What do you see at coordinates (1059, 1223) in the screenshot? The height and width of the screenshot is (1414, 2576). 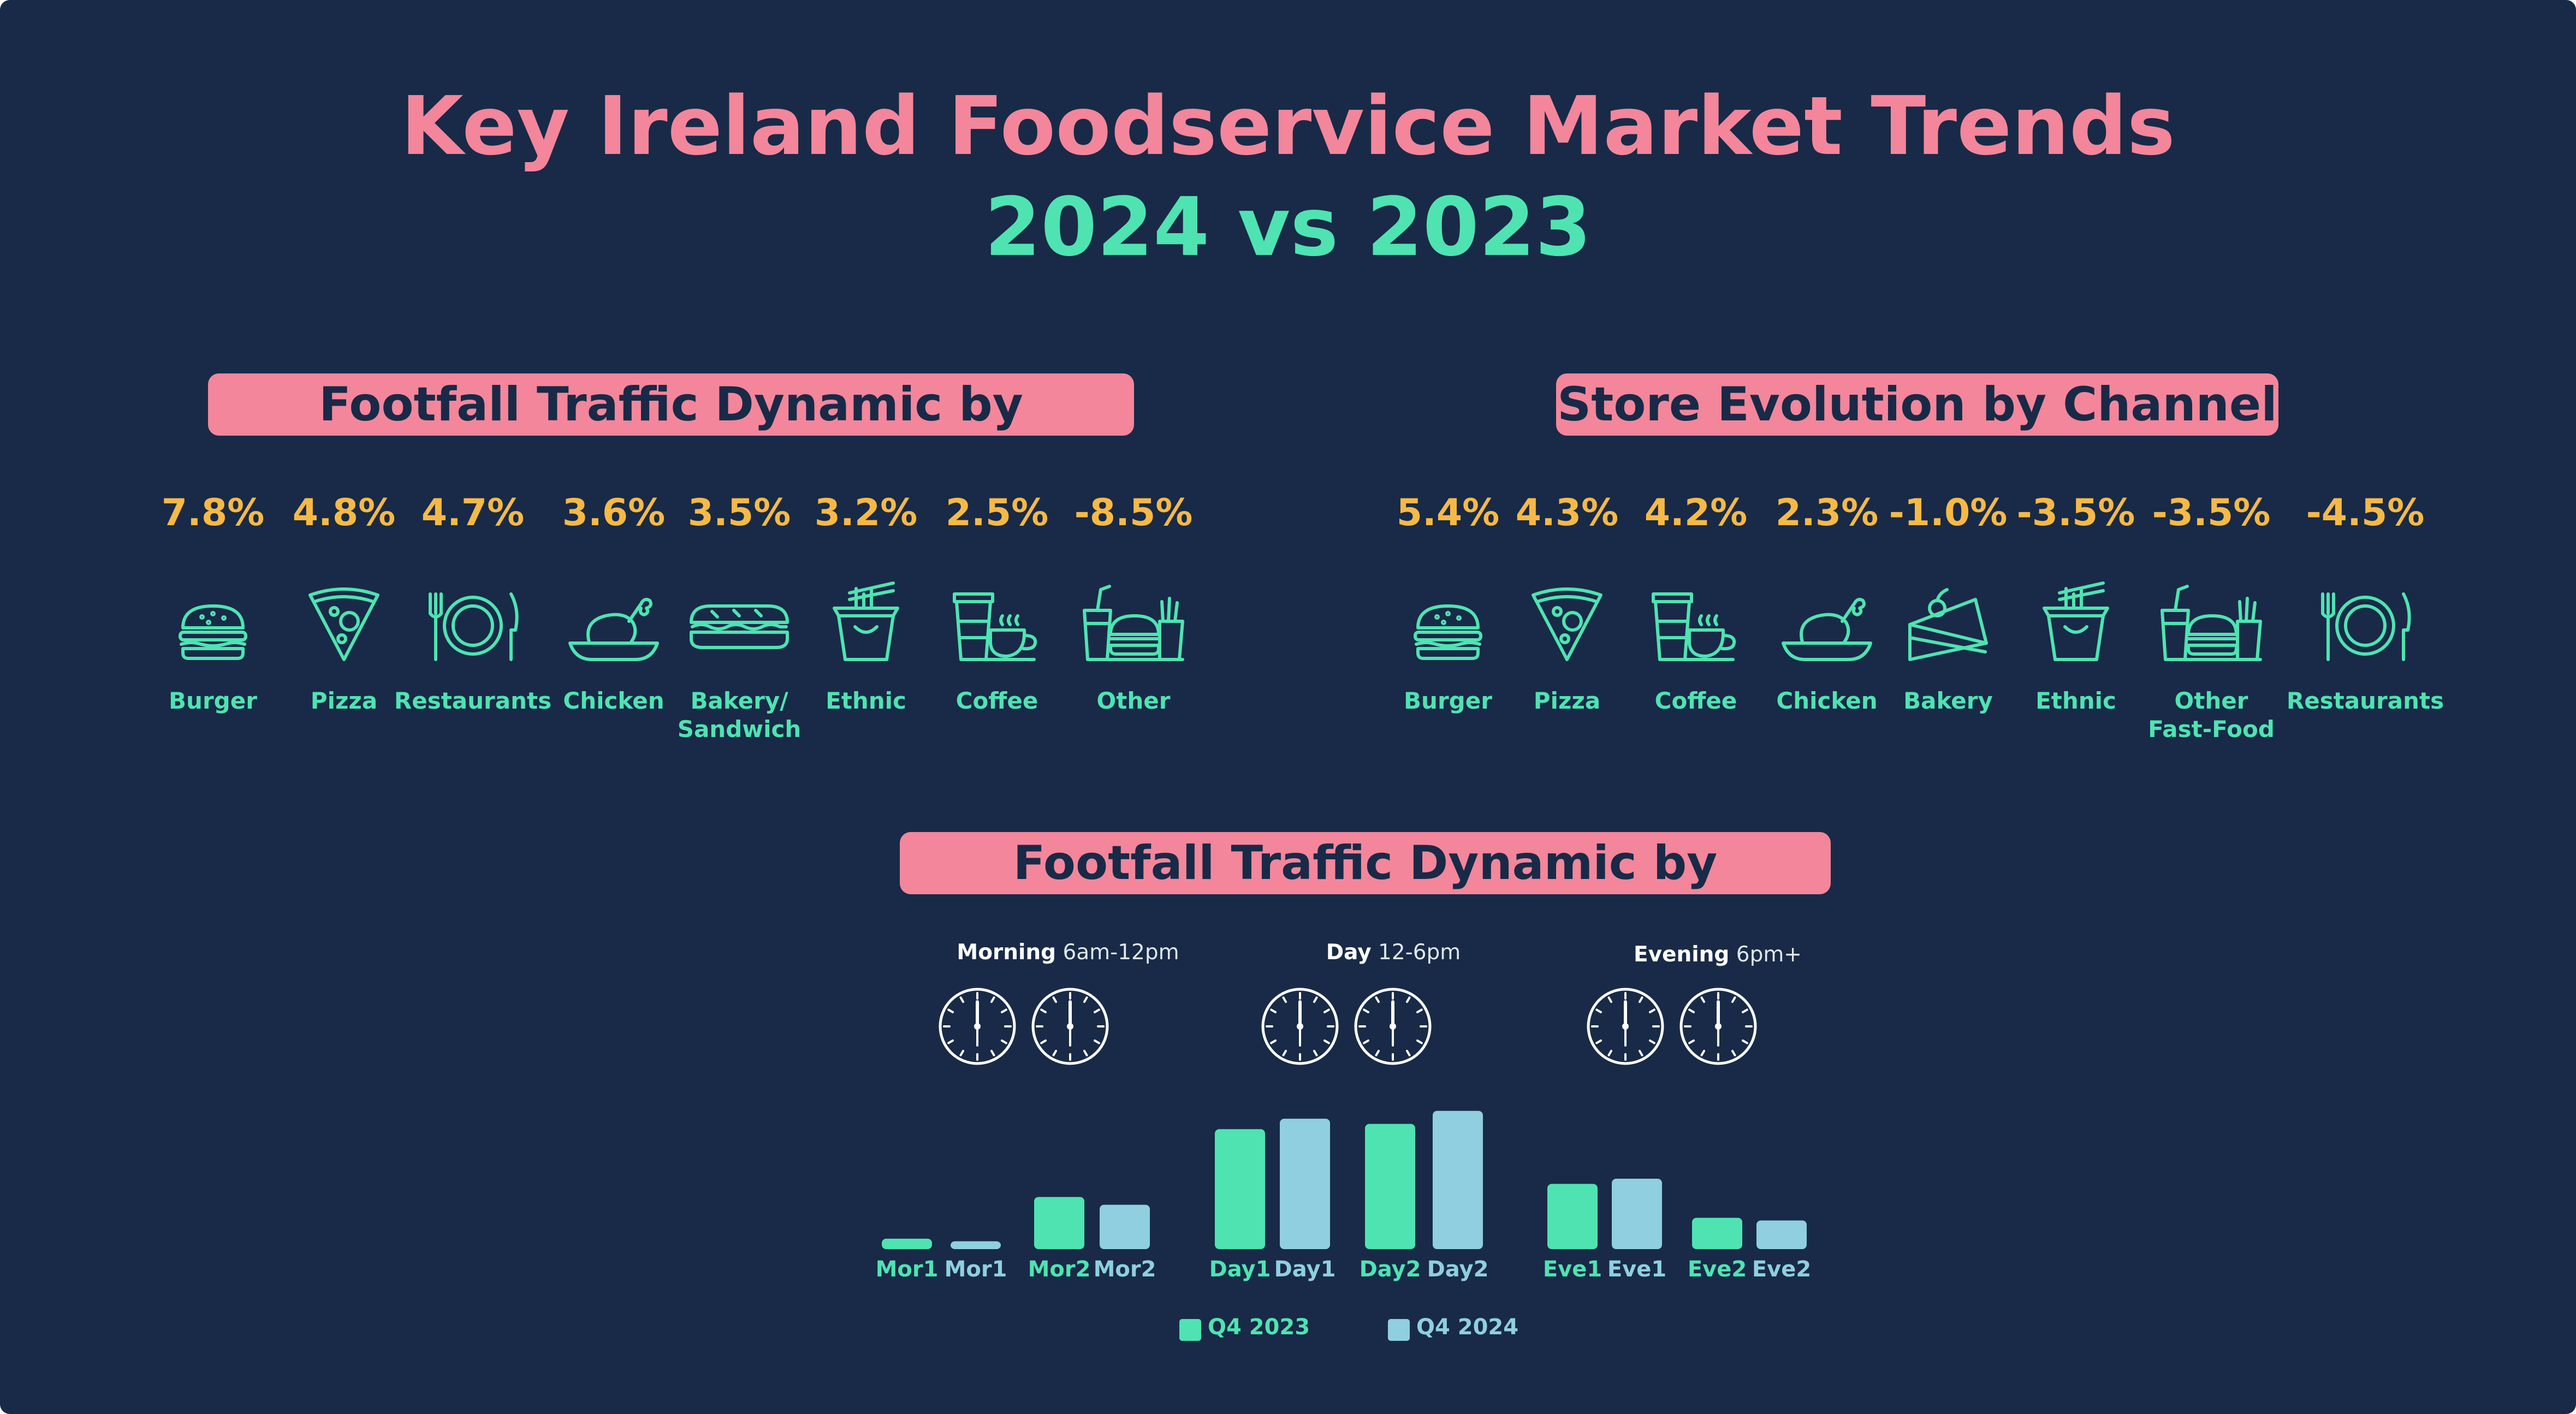 I see `bar-mor2-q4-2023` at bounding box center [1059, 1223].